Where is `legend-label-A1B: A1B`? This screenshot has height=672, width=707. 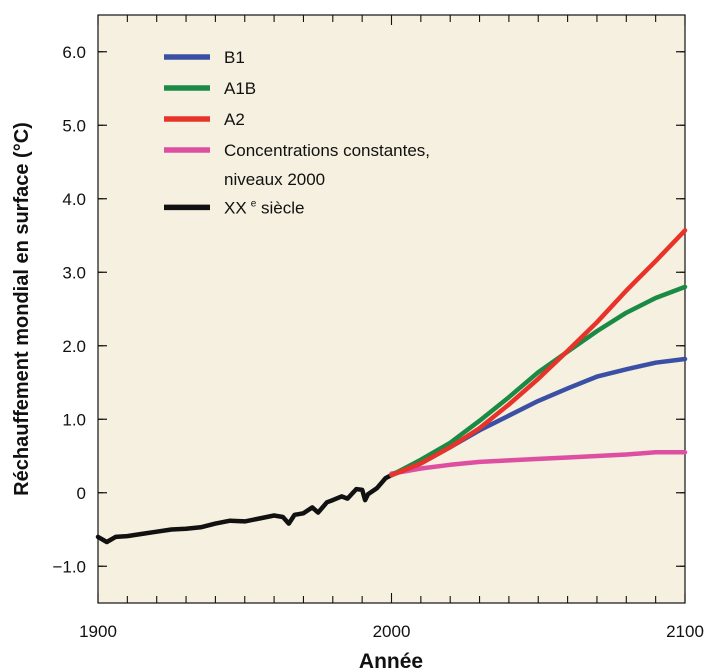 legend-label-A1B: A1B is located at coordinates (240, 88).